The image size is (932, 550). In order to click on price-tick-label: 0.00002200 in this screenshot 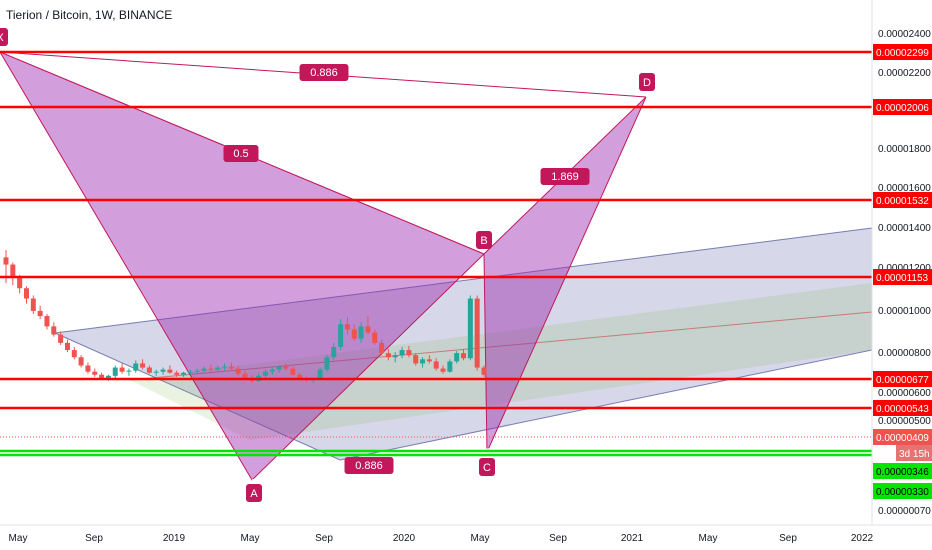, I will do `click(904, 73)`.